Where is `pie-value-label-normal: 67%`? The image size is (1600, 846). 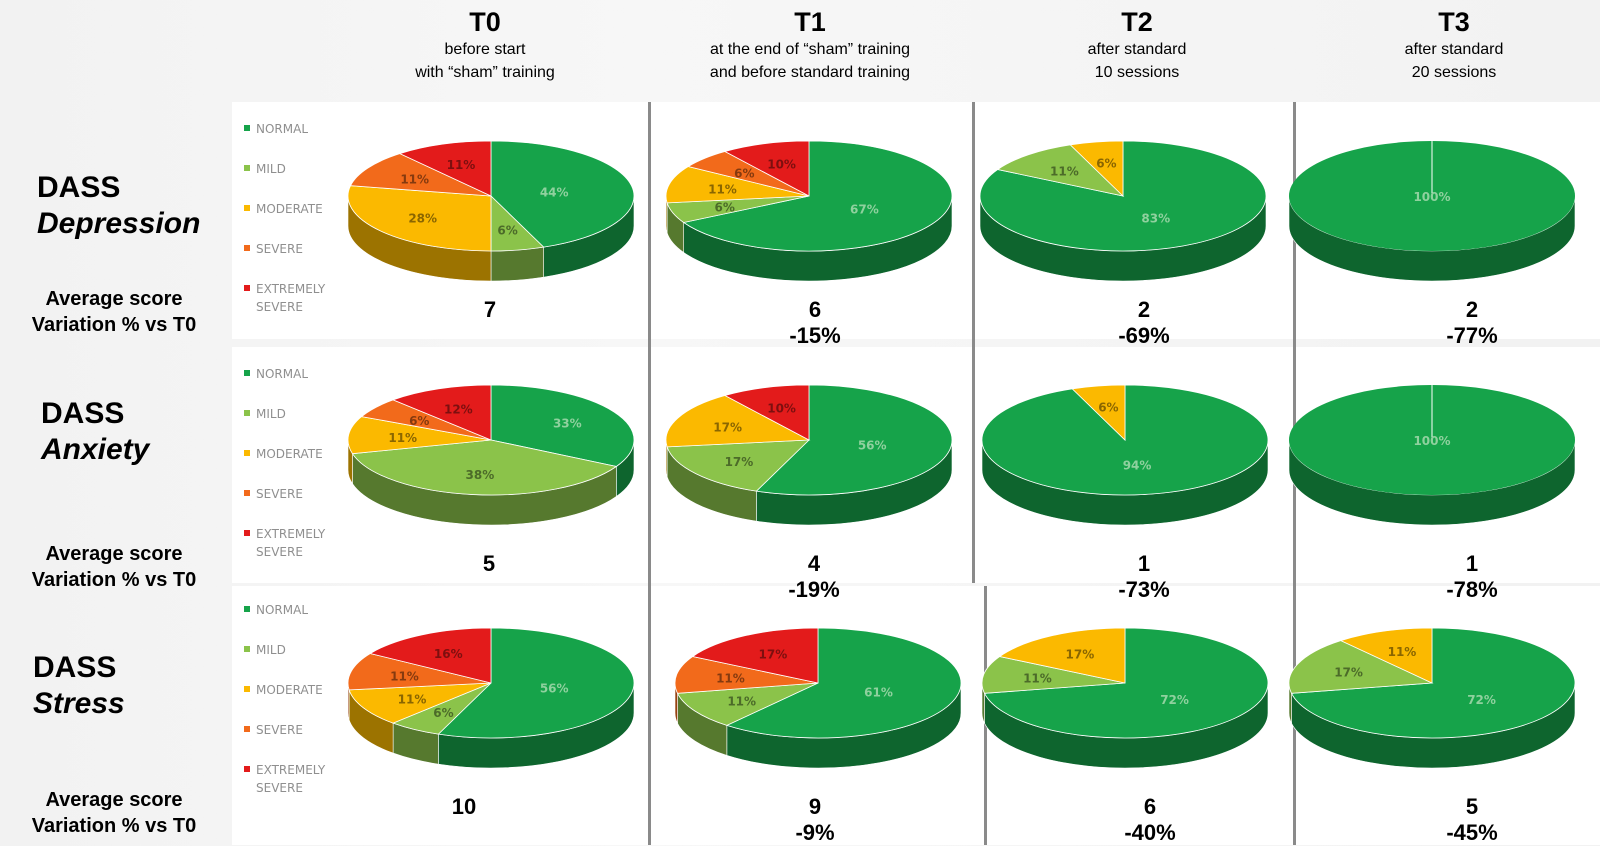 pie-value-label-normal: 67% is located at coordinates (864, 210).